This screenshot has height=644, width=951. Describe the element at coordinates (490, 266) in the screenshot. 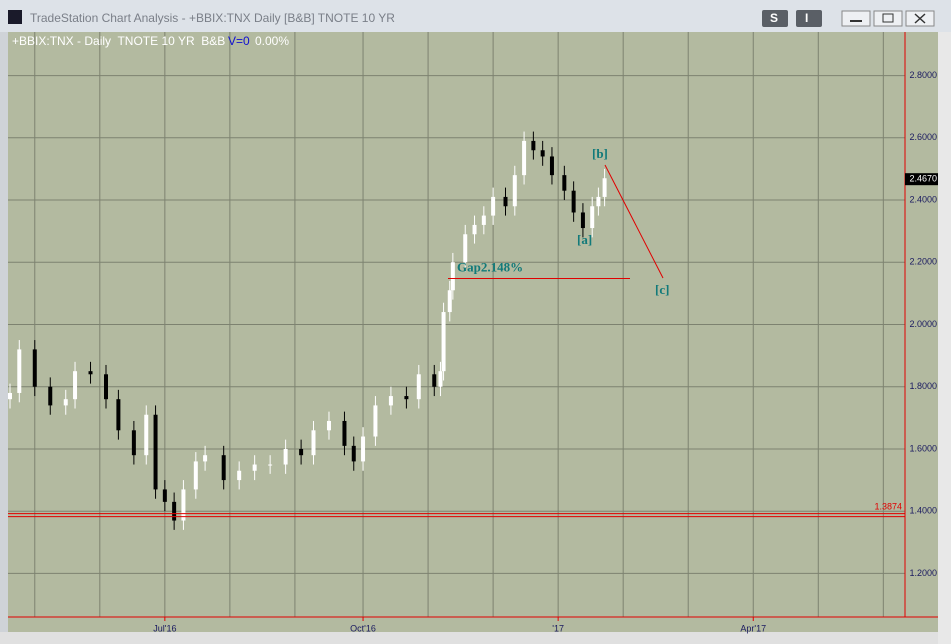

I see `gap-label: Gap2.148%` at that location.